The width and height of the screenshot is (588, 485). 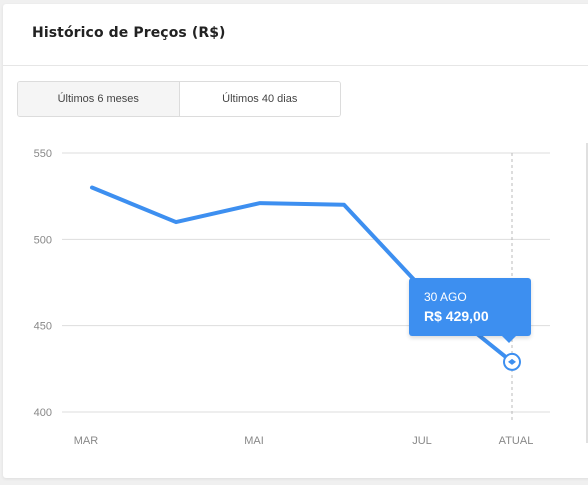 I want to click on x-tick-label: ATUAL, so click(x=516, y=441).